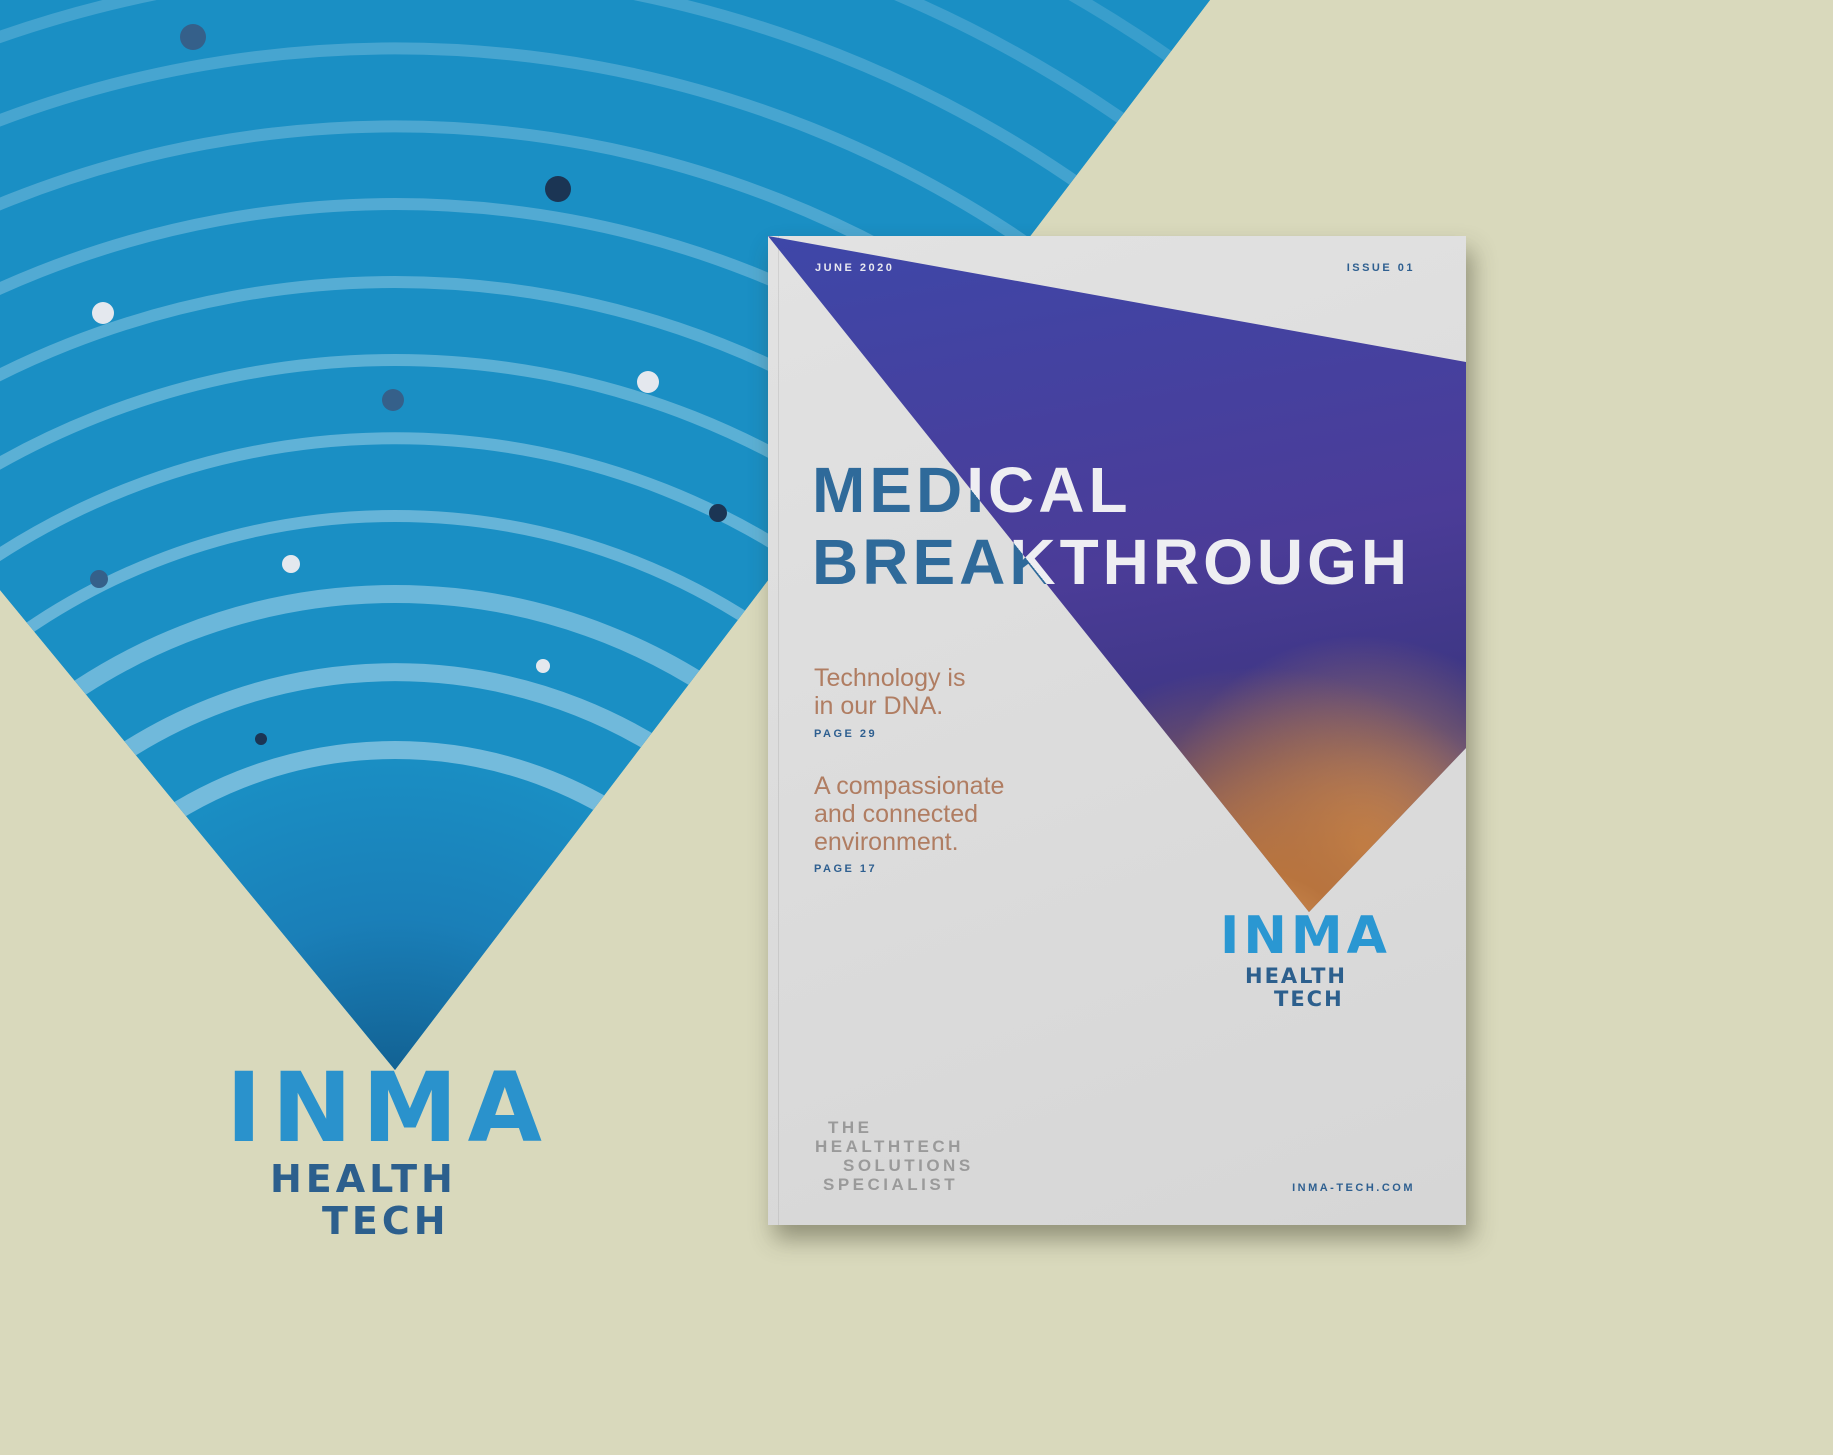 The image size is (1833, 1455). Describe the element at coordinates (855, 268) in the screenshot. I see `issue-date: JUNE 2020` at that location.